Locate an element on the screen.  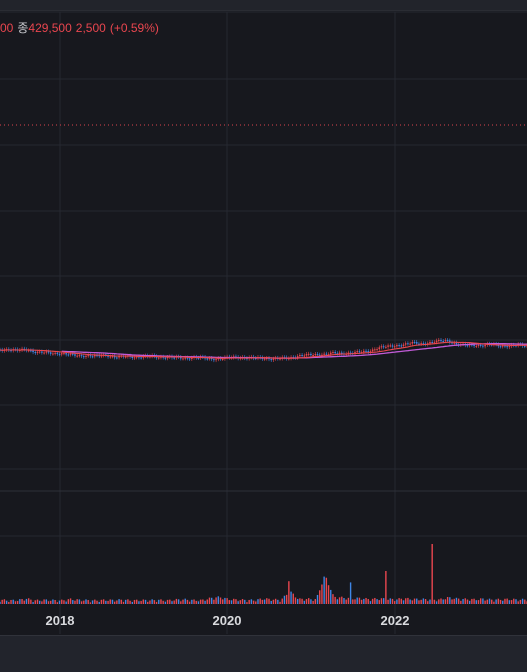
legend-change-pct: (+0.59%) is located at coordinates (134, 28).